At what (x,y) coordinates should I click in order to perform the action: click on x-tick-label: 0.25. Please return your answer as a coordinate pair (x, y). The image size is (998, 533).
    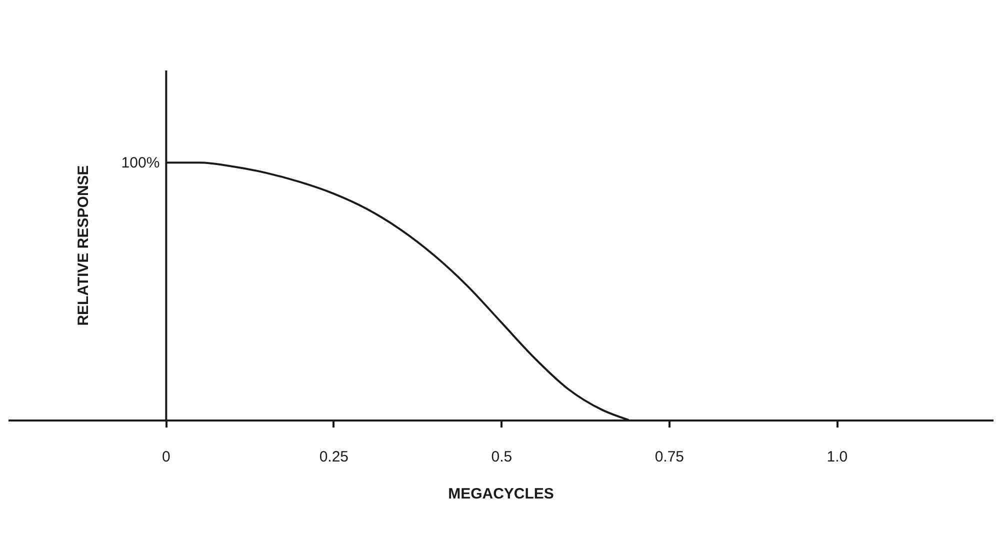
    Looking at the image, I should click on (334, 457).